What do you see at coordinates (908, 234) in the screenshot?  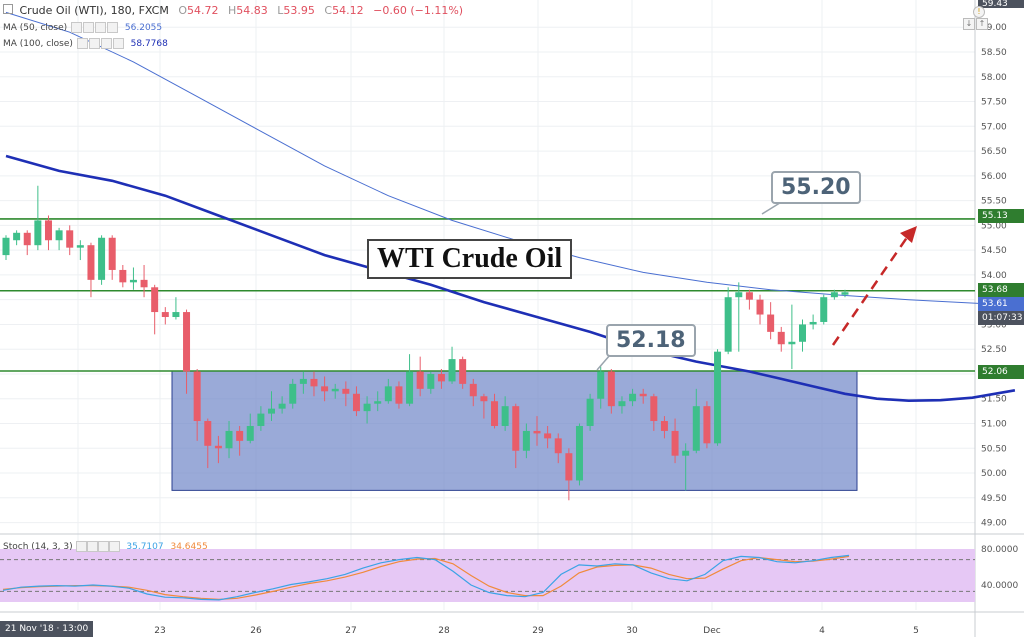 I see `forecast-arrow-head` at bounding box center [908, 234].